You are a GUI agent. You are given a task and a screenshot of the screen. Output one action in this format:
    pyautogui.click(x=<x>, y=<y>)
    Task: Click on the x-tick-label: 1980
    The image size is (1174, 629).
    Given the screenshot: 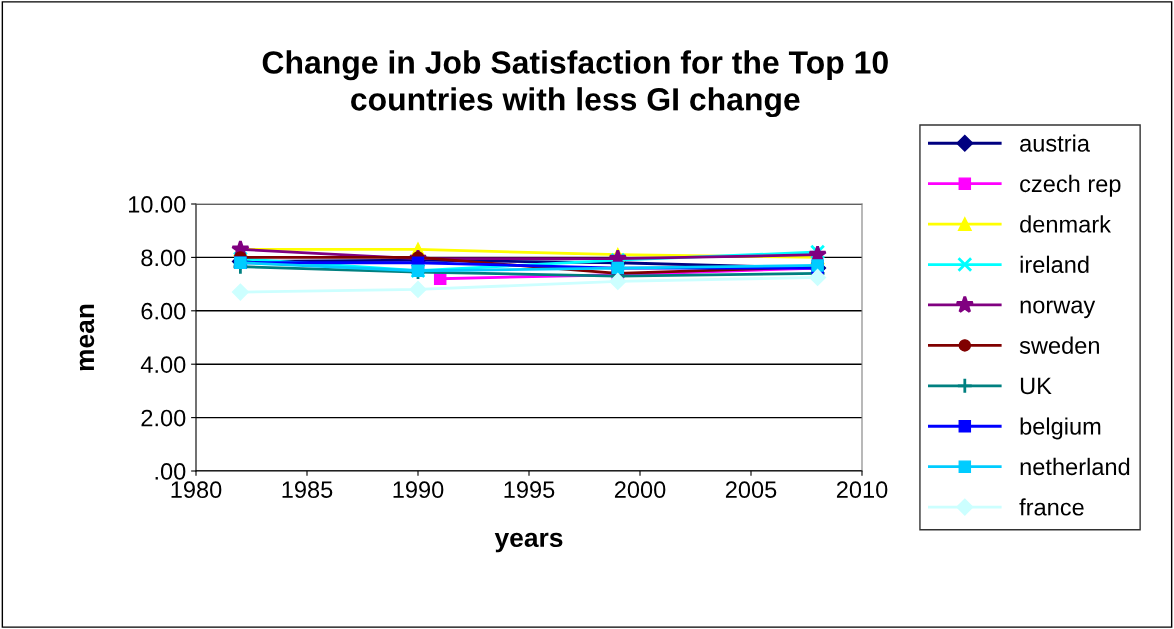 What is the action you would take?
    pyautogui.click(x=196, y=490)
    